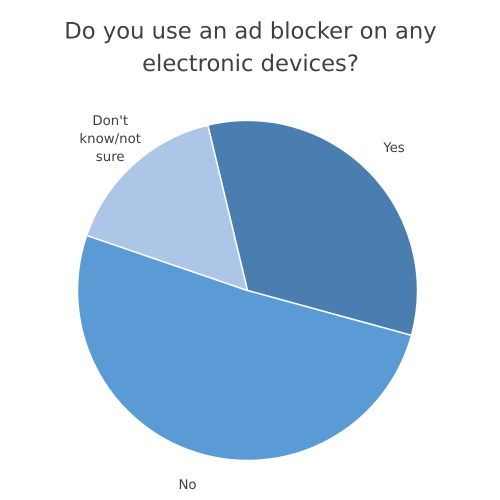 This screenshot has width=500, height=500. What do you see at coordinates (250, 47) in the screenshot?
I see `chart-title: Do you use an ad blocker on any electronic devices?` at bounding box center [250, 47].